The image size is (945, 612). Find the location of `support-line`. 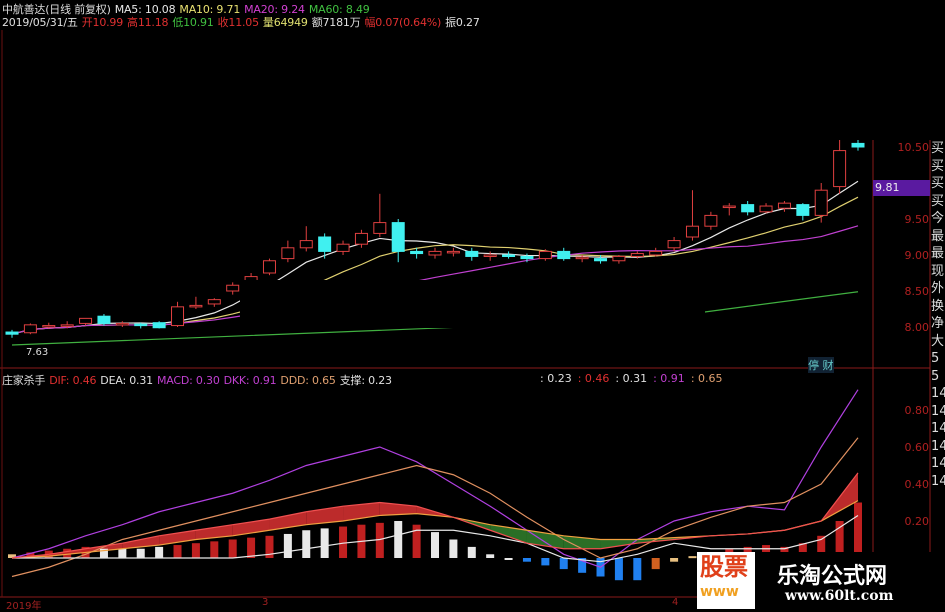

support-line is located at coordinates (435, 538).